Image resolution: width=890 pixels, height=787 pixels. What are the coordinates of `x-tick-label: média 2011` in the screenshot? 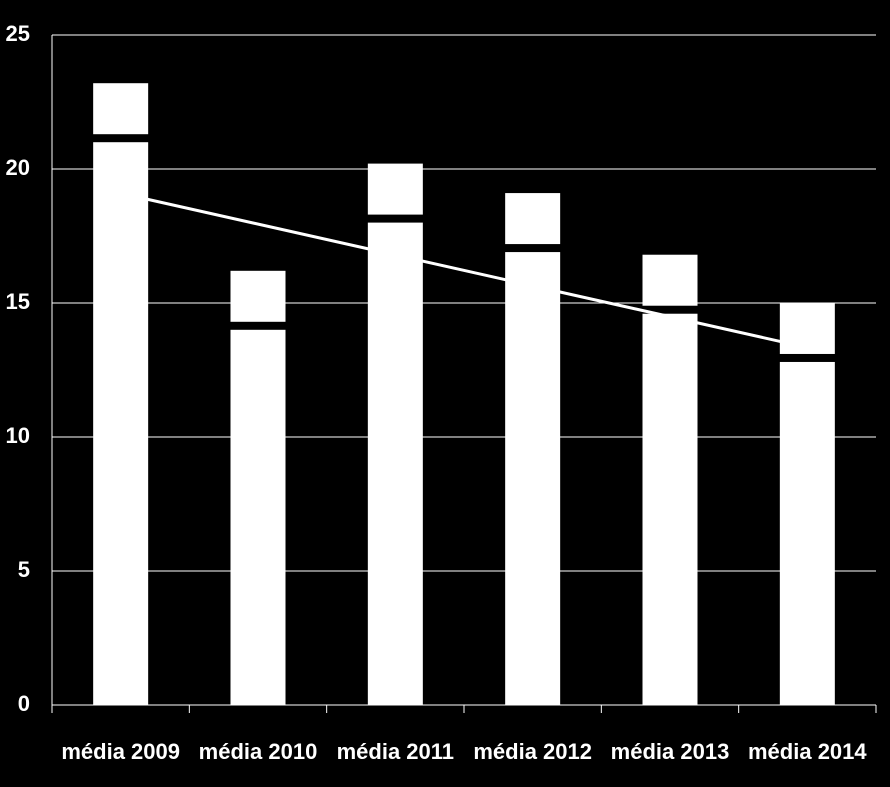 It's located at (395, 751).